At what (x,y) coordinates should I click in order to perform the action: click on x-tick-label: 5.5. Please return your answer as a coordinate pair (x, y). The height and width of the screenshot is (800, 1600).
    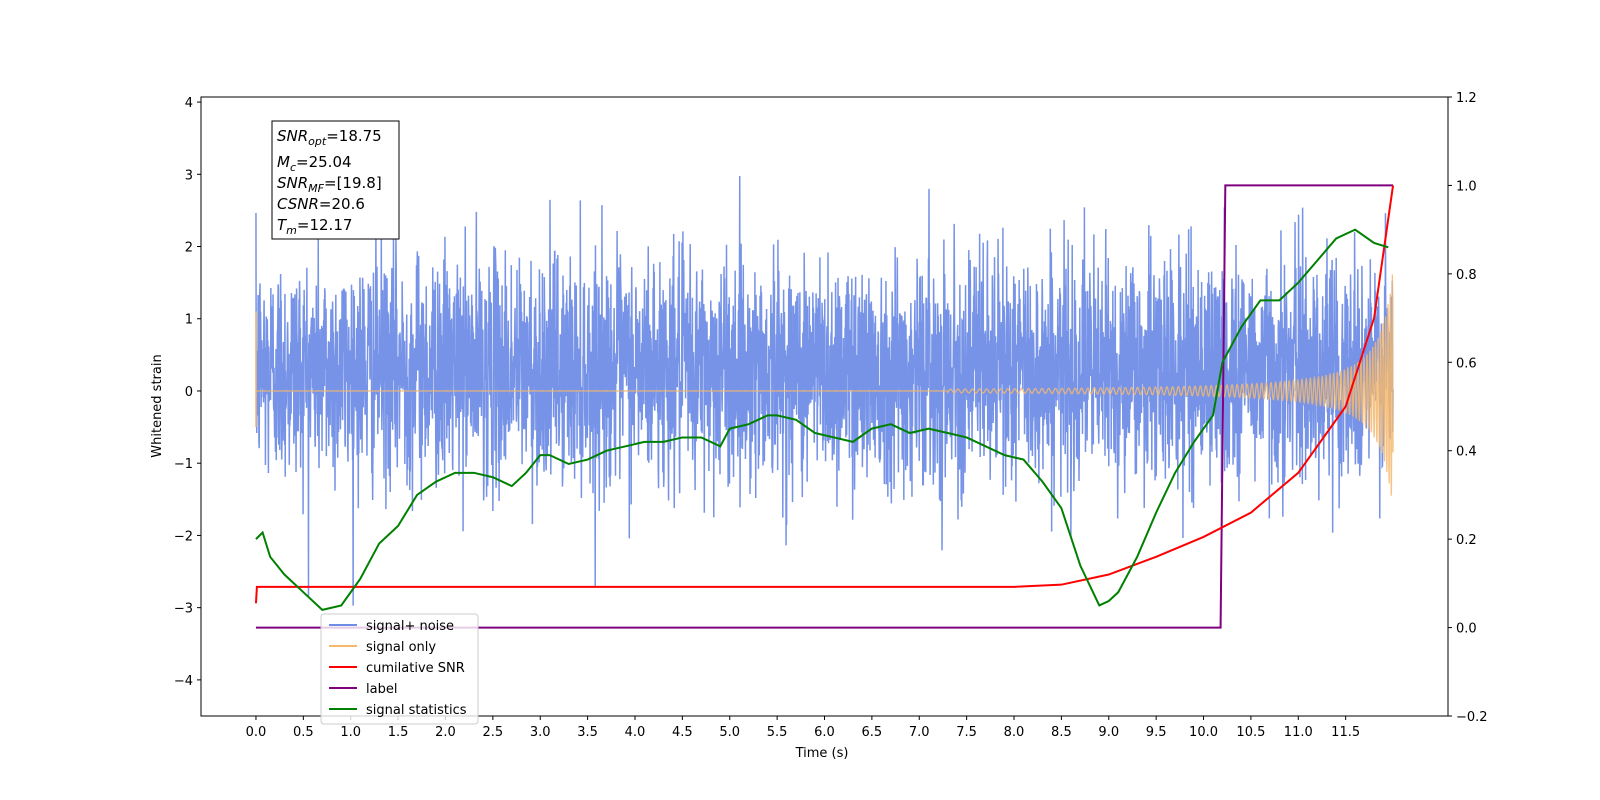
    Looking at the image, I should click on (777, 732).